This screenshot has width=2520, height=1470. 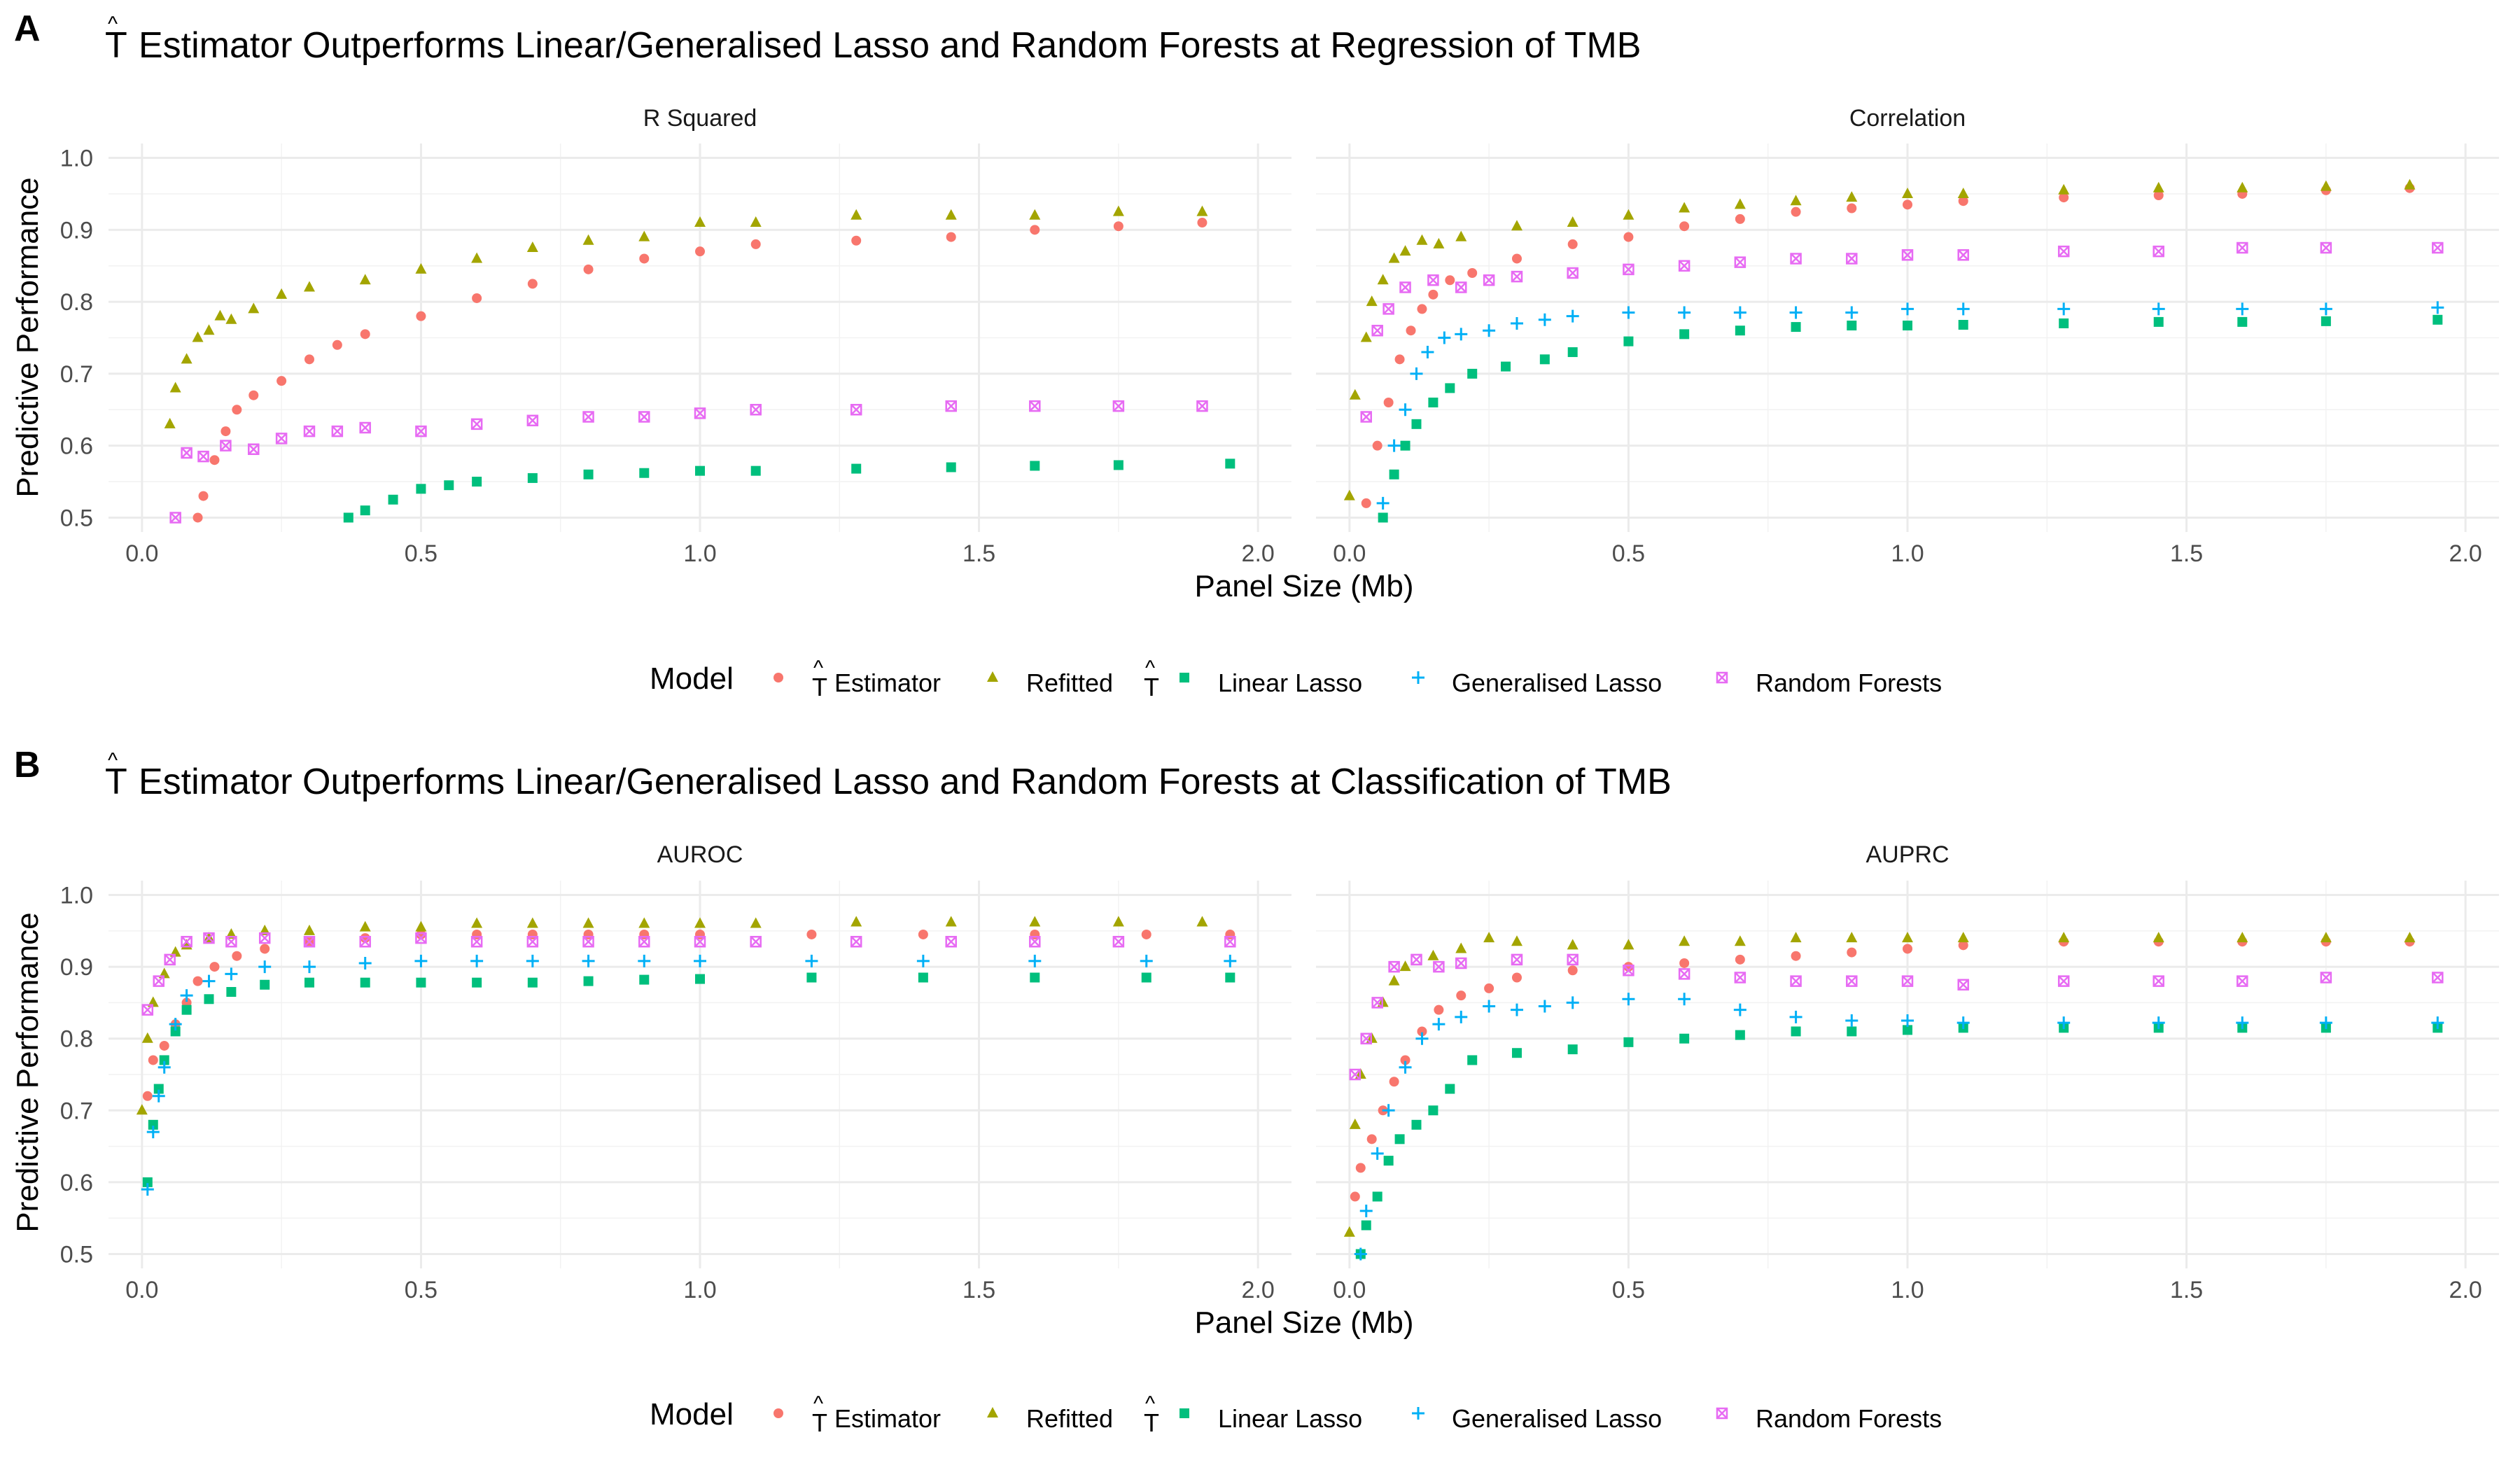 What do you see at coordinates (76, 518) in the screenshot?
I see `y-tick-label: 0.5` at bounding box center [76, 518].